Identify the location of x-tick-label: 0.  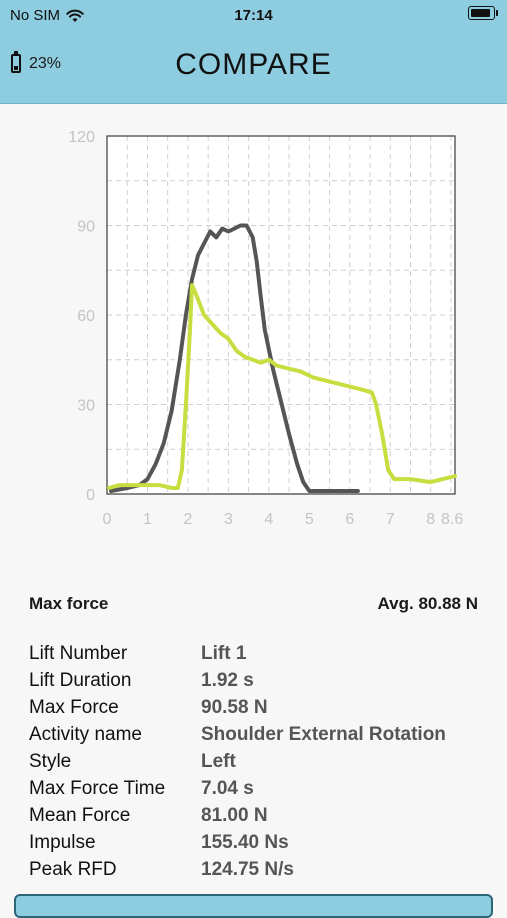
(107, 519).